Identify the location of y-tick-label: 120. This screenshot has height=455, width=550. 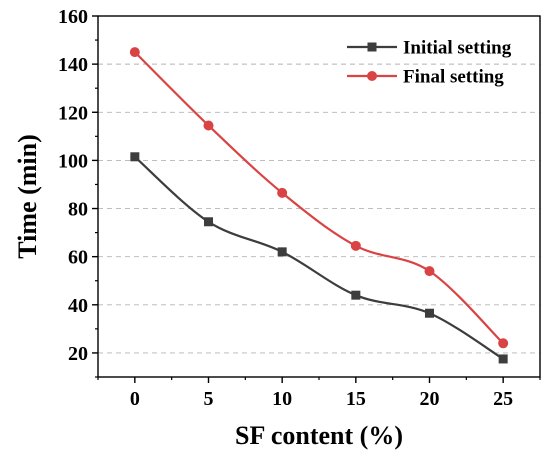
(73, 113).